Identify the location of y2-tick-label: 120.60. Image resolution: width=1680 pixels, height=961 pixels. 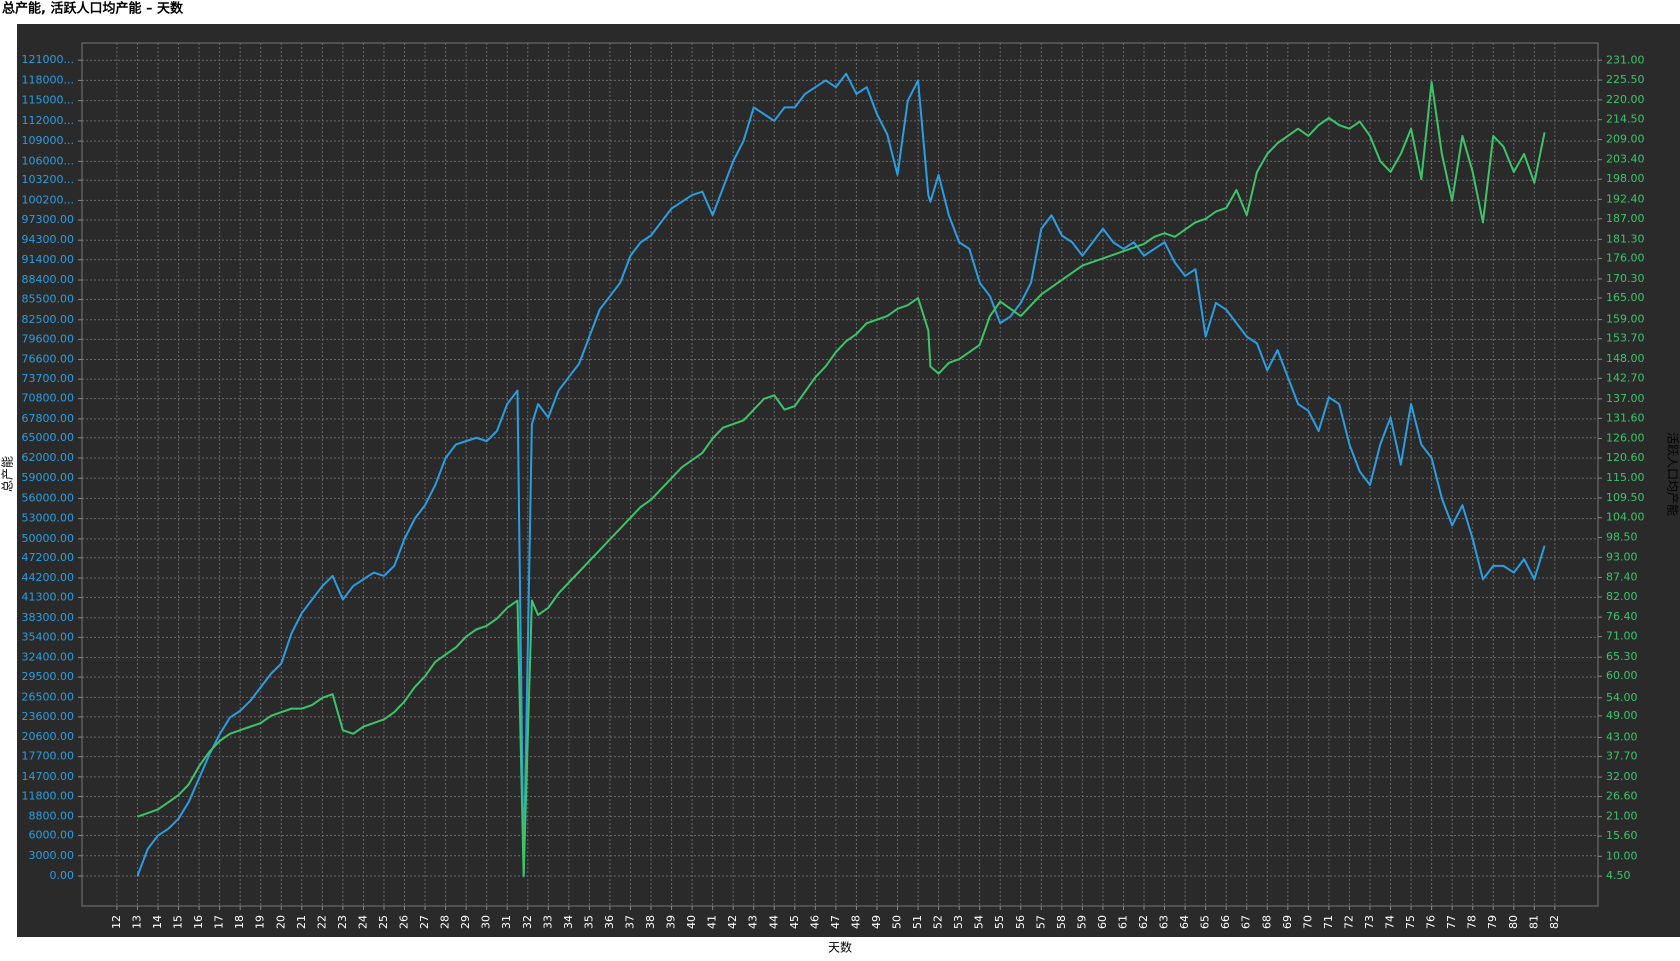
(1625, 457).